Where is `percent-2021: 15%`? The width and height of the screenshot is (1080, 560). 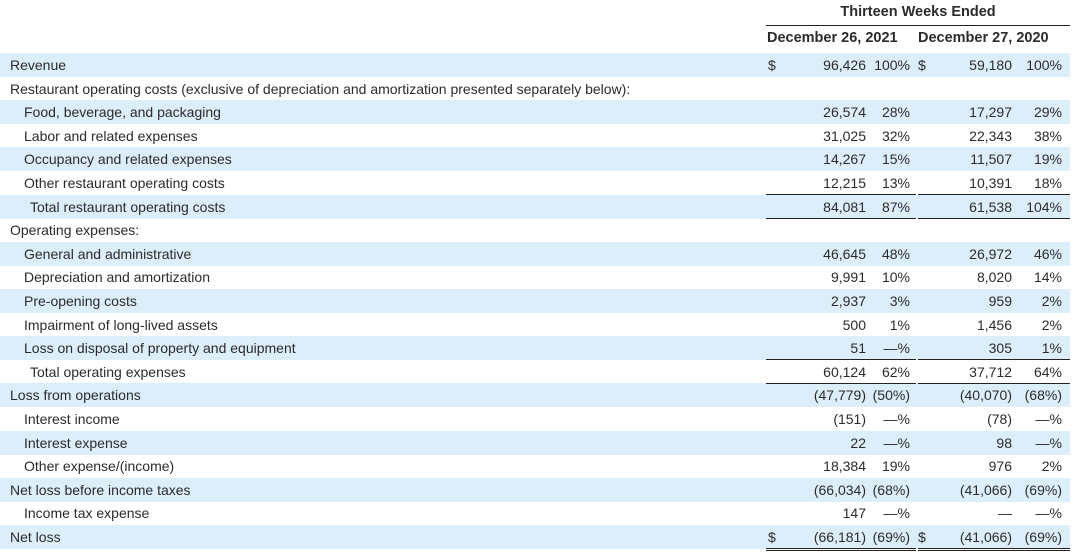 percent-2021: 15% is located at coordinates (895, 159).